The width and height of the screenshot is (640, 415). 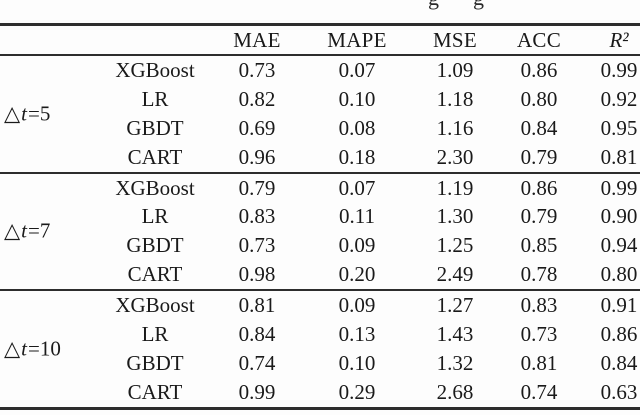 I want to click on metric-value-cell: 2.49, so click(x=455, y=274).